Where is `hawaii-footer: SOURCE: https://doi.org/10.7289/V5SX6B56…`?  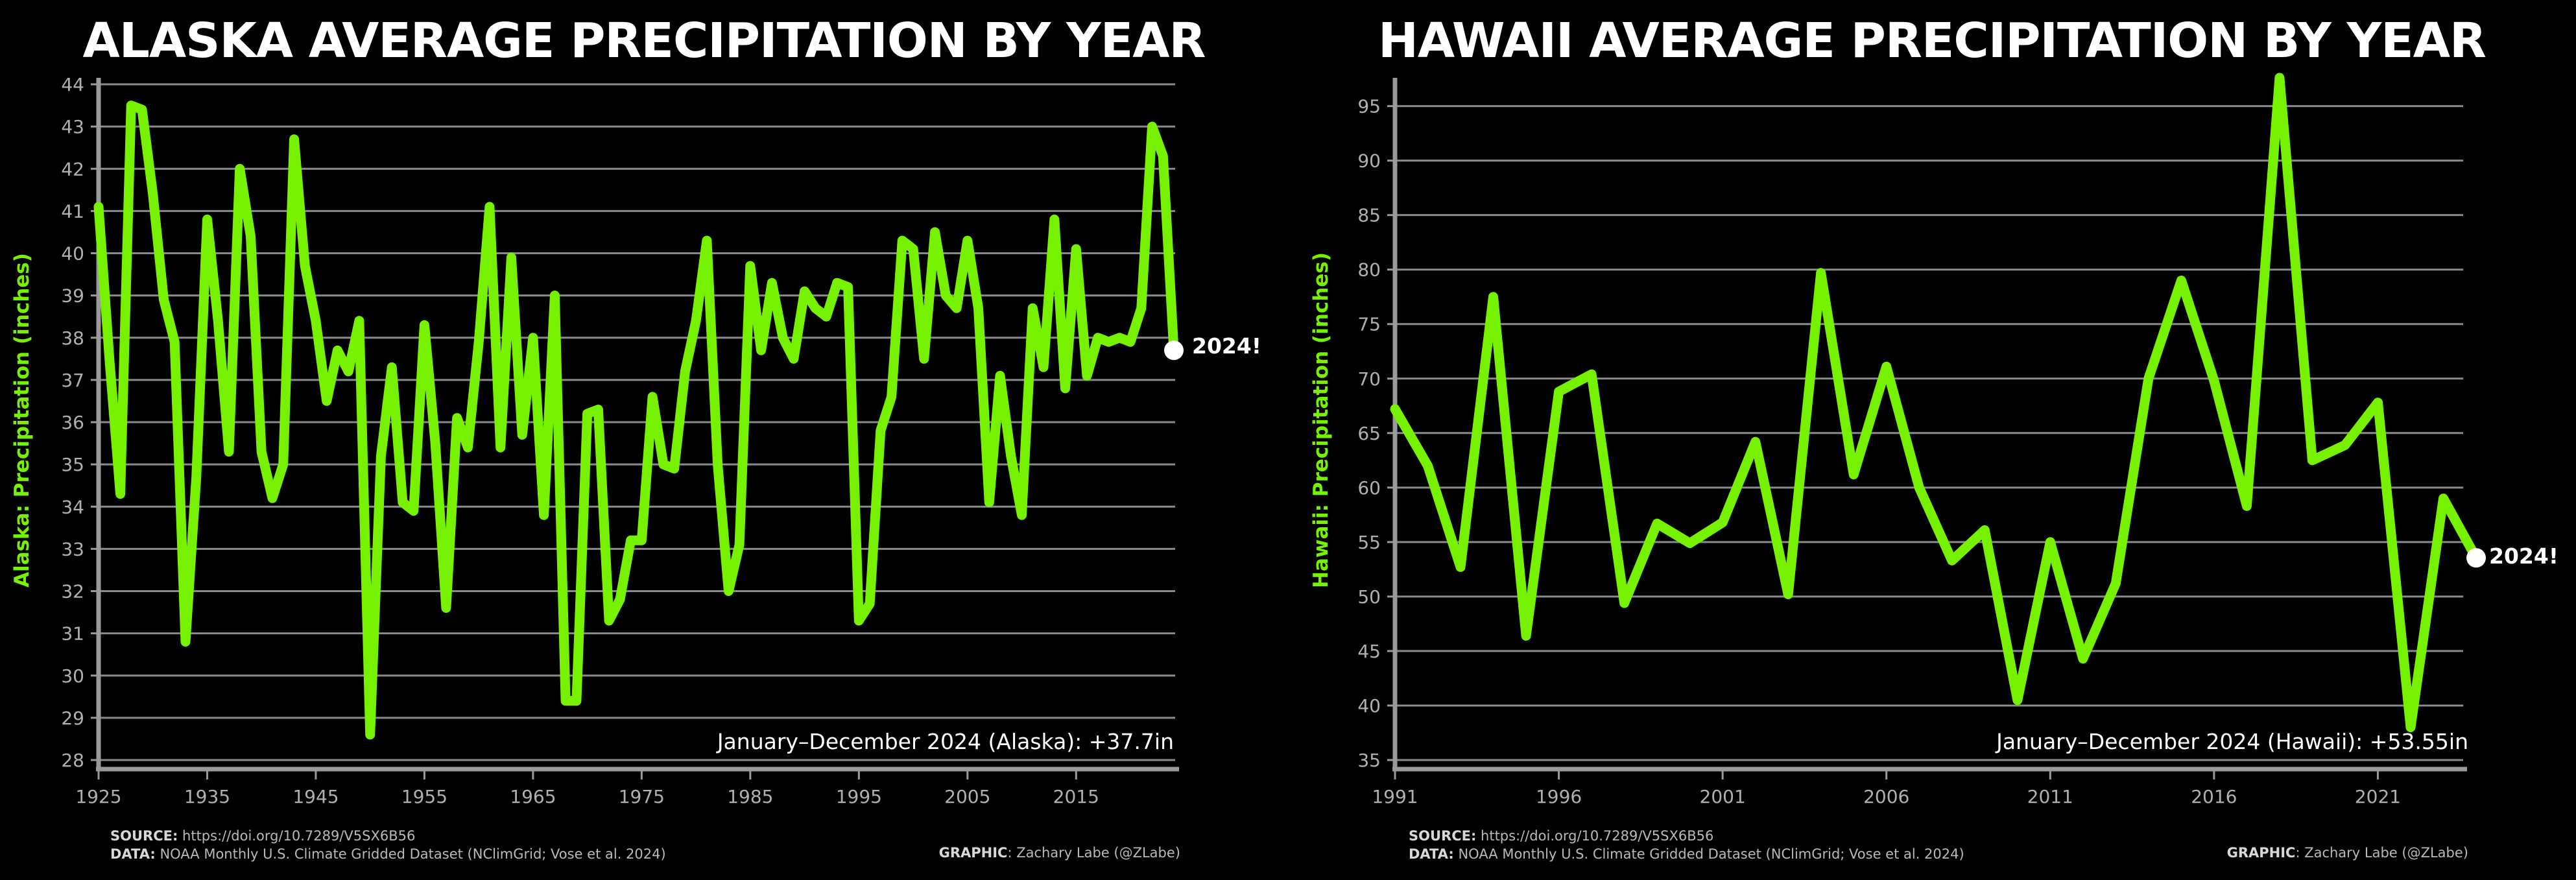
hawaii-footer: SOURCE: https://doi.org/10.7289/V5SX6B56… is located at coordinates (1686, 845).